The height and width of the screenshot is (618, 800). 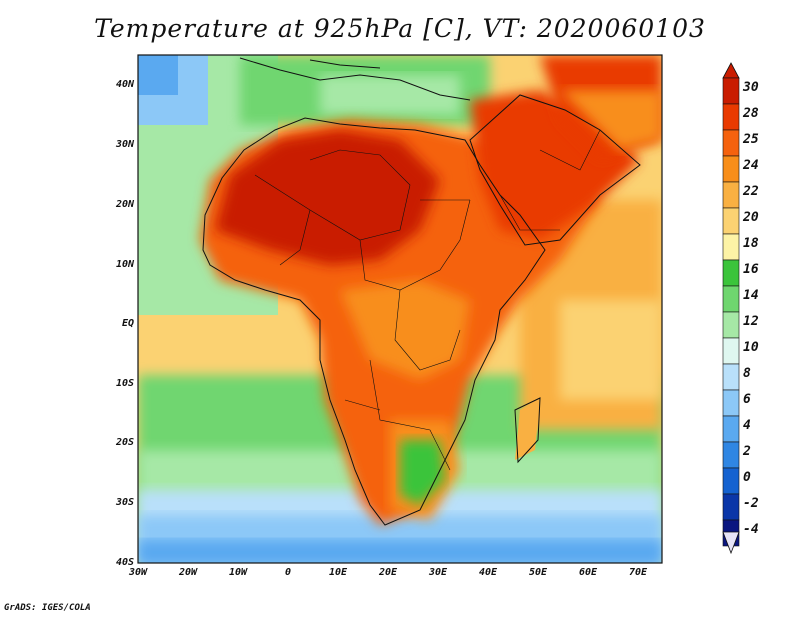 I want to click on colorbar-label-24: 24, so click(x=751, y=165).